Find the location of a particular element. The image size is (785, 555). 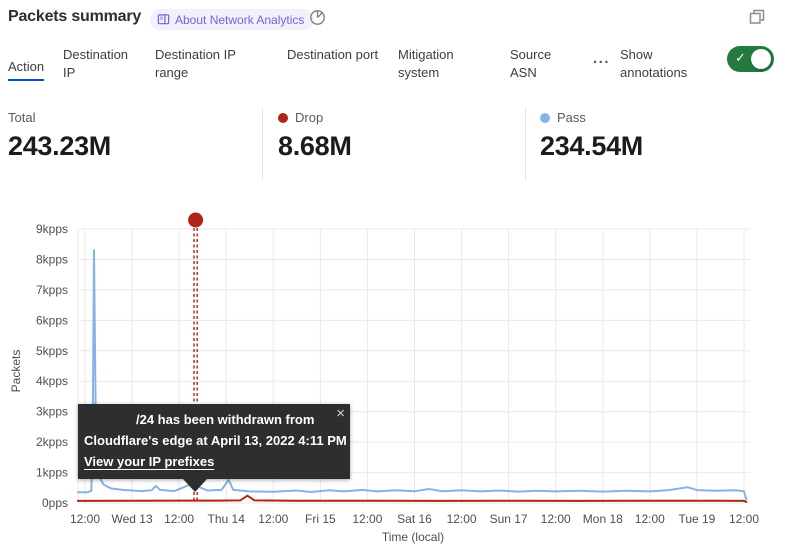

stat-drop: Drop 8.68M is located at coordinates (315, 136).